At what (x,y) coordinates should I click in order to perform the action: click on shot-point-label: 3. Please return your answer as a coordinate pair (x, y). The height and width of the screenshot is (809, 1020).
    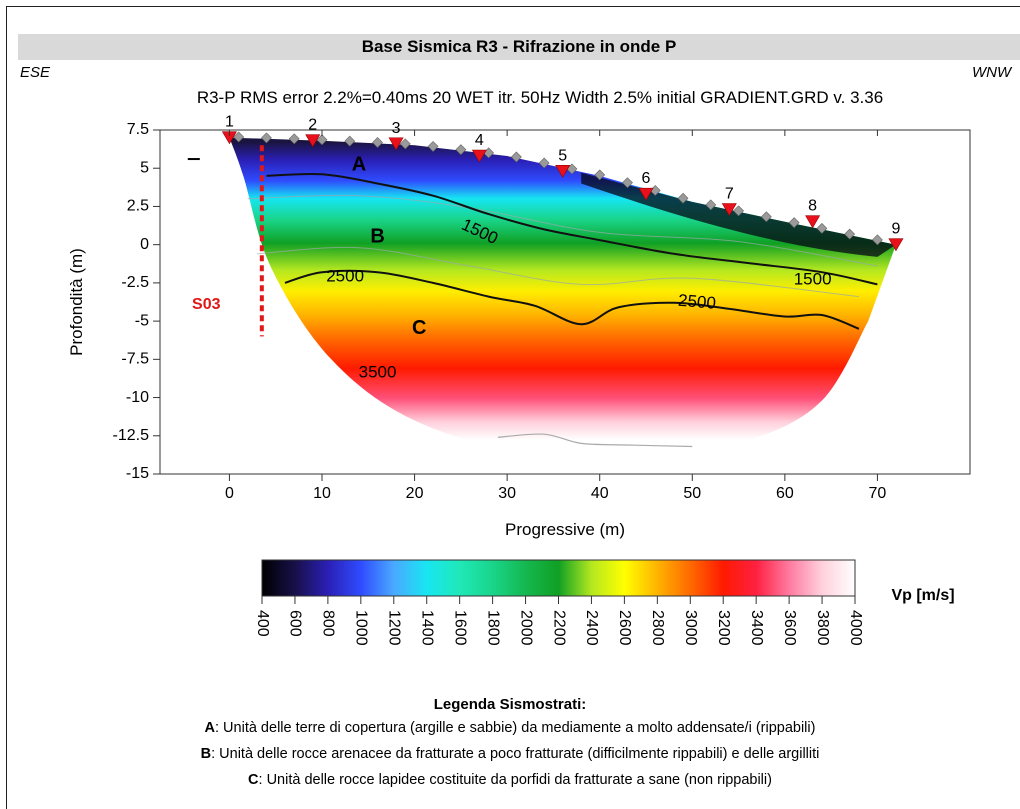
    Looking at the image, I should click on (396, 128).